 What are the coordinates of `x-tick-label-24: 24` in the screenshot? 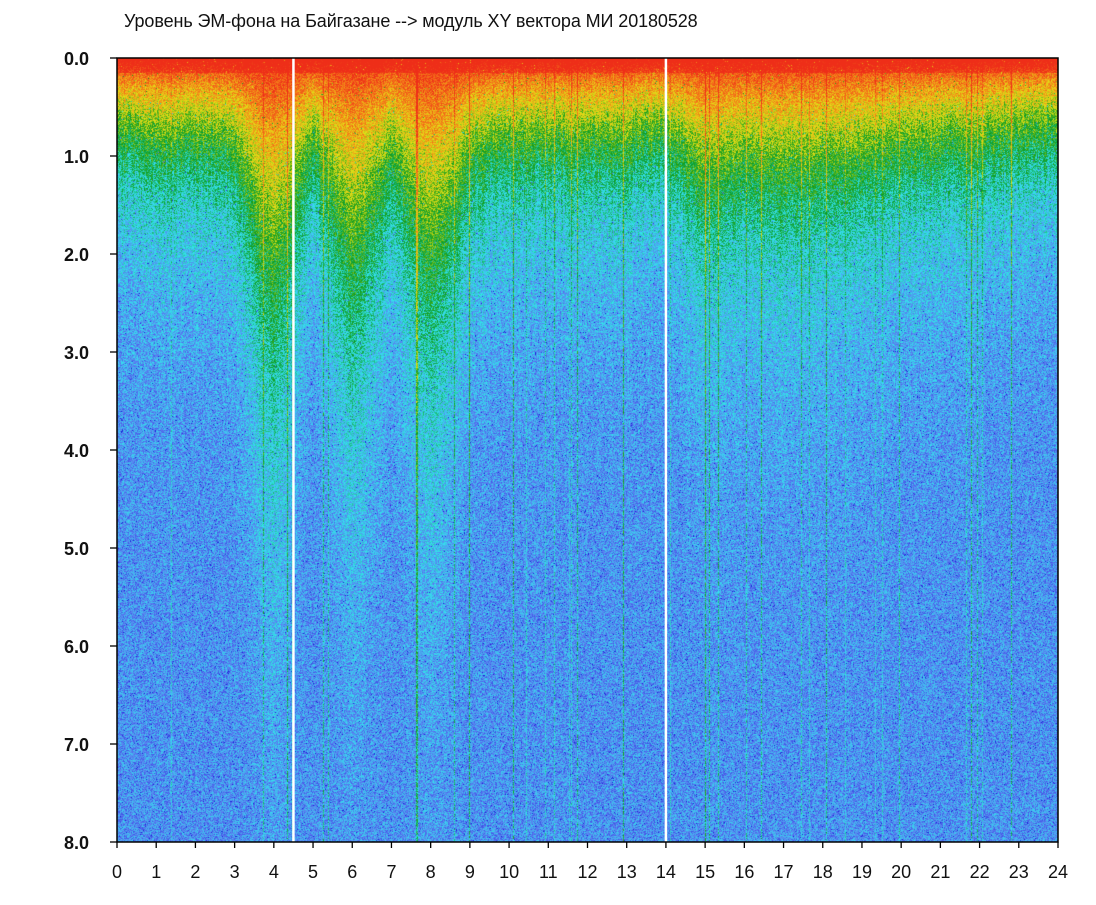 It's located at (1058, 872).